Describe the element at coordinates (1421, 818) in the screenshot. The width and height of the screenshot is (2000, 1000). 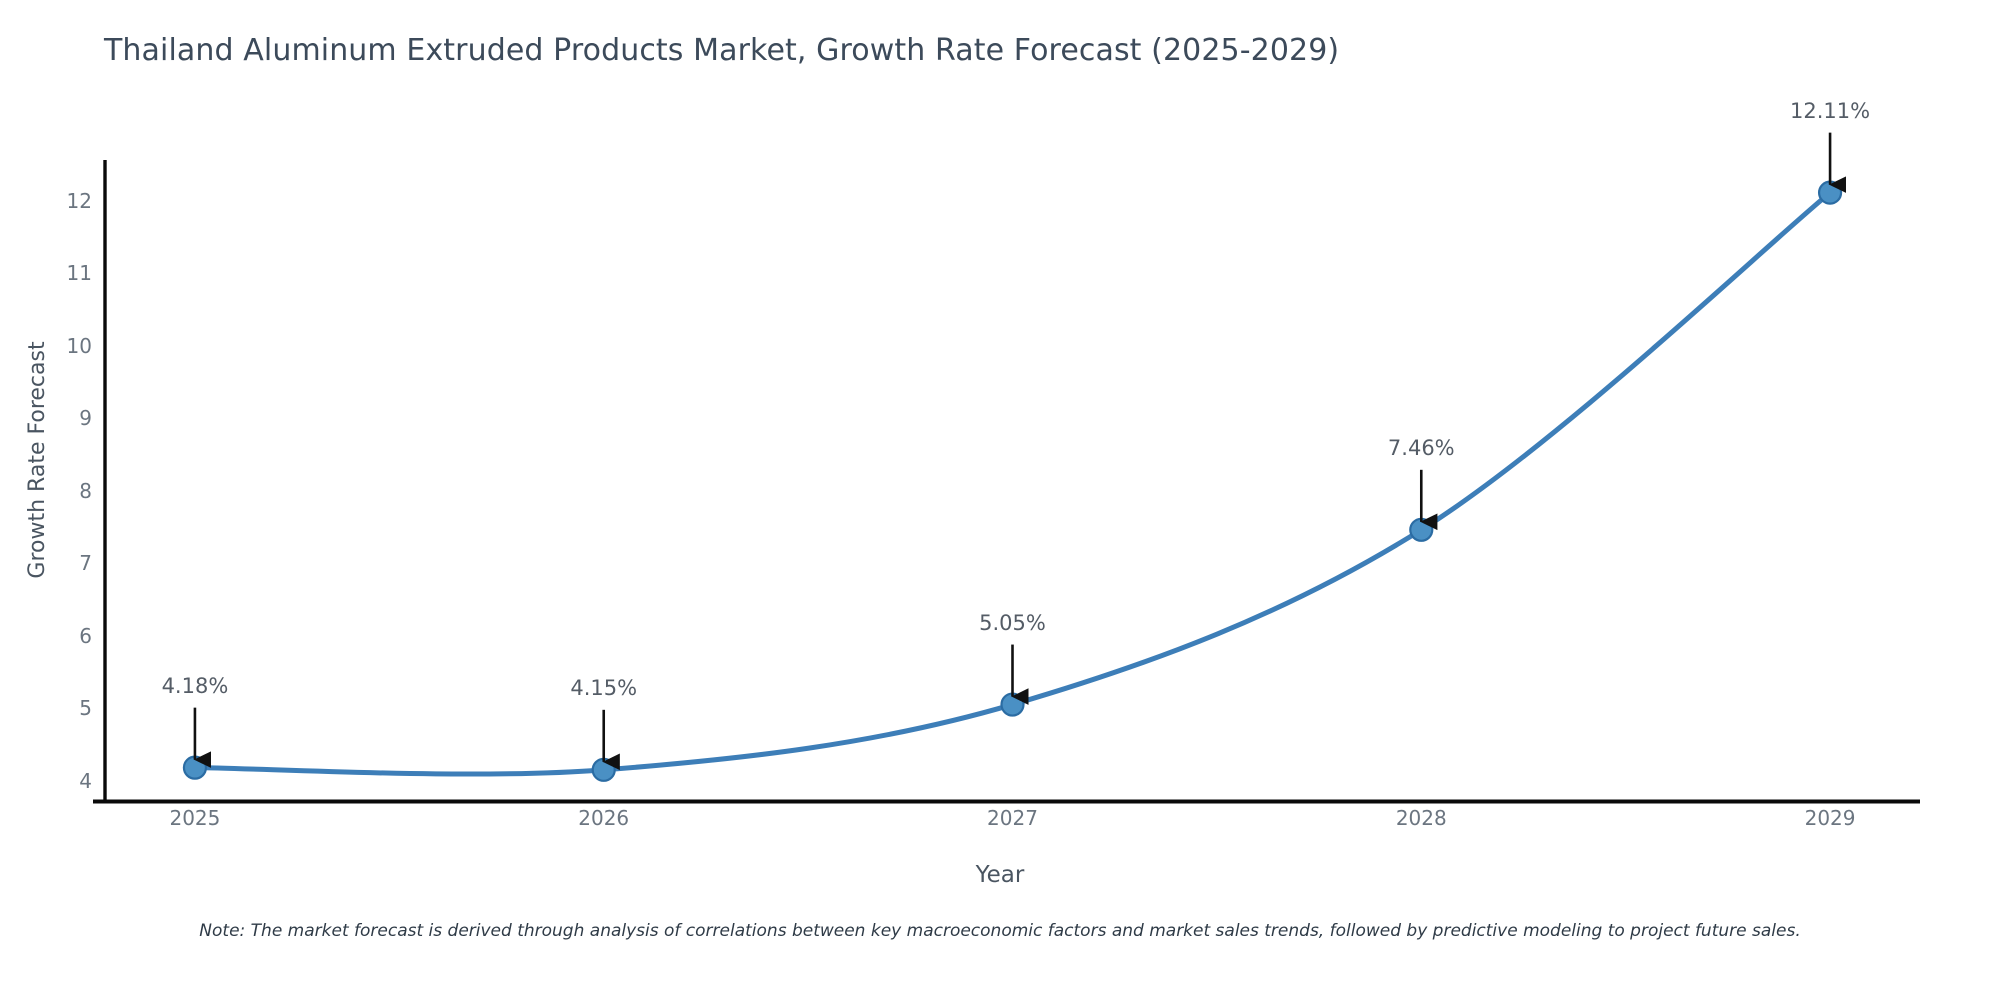
I see `x-tick-label: 2028` at that location.